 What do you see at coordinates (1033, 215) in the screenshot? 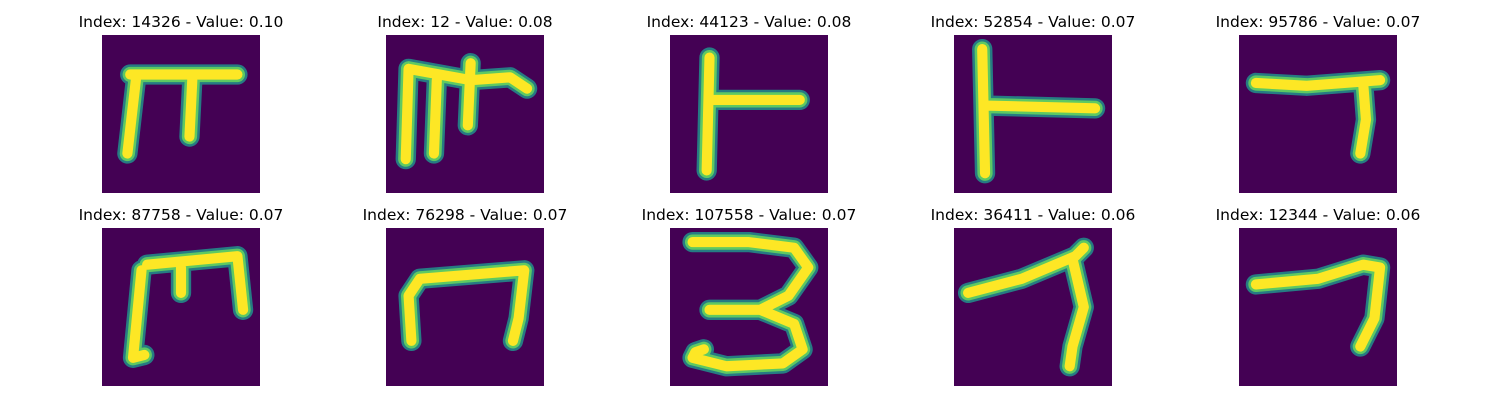
I see `panel-title: Index: 36411 - Value: 0.06` at bounding box center [1033, 215].